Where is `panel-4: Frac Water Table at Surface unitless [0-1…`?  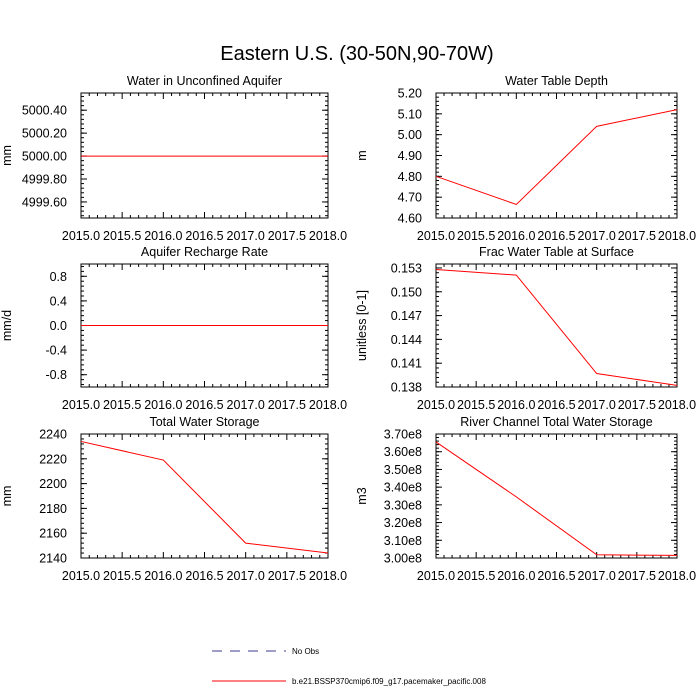 panel-4: Frac Water Table at Surface unitless [0-1… is located at coordinates (525, 328).